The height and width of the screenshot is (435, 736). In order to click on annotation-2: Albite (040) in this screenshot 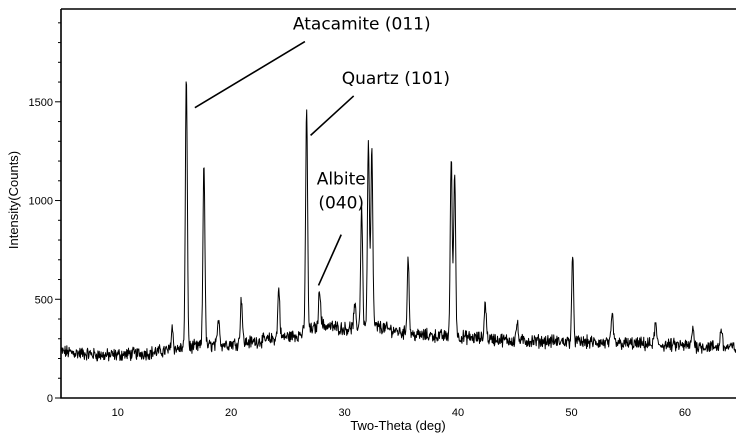, I will do `click(341, 228)`.